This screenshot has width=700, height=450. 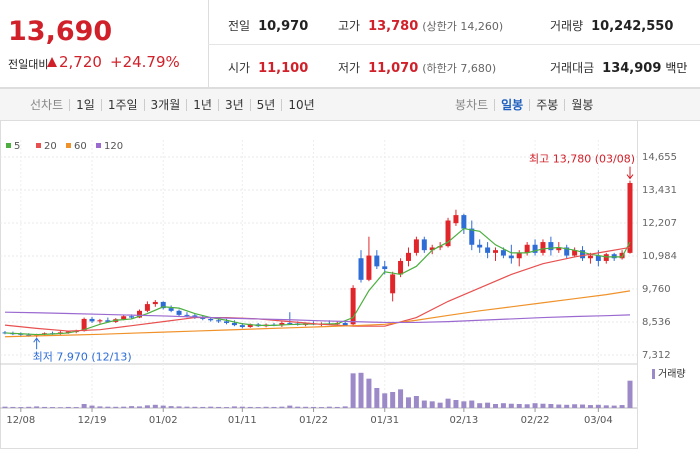 What do you see at coordinates (317, 317) in the screenshot?
I see `ma-line` at bounding box center [317, 317].